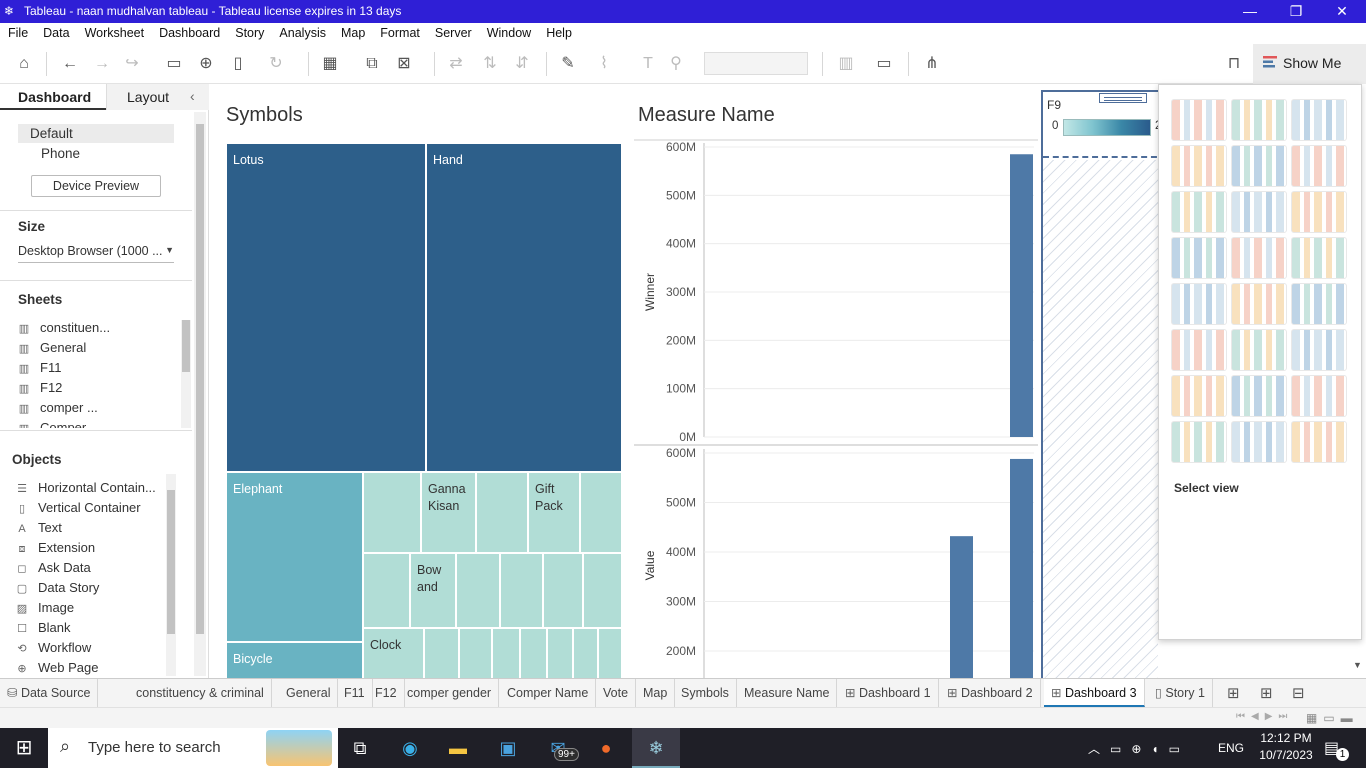 This screenshot has width=1366, height=768. I want to click on tab-measure-name: Measure Name, so click(787, 693).